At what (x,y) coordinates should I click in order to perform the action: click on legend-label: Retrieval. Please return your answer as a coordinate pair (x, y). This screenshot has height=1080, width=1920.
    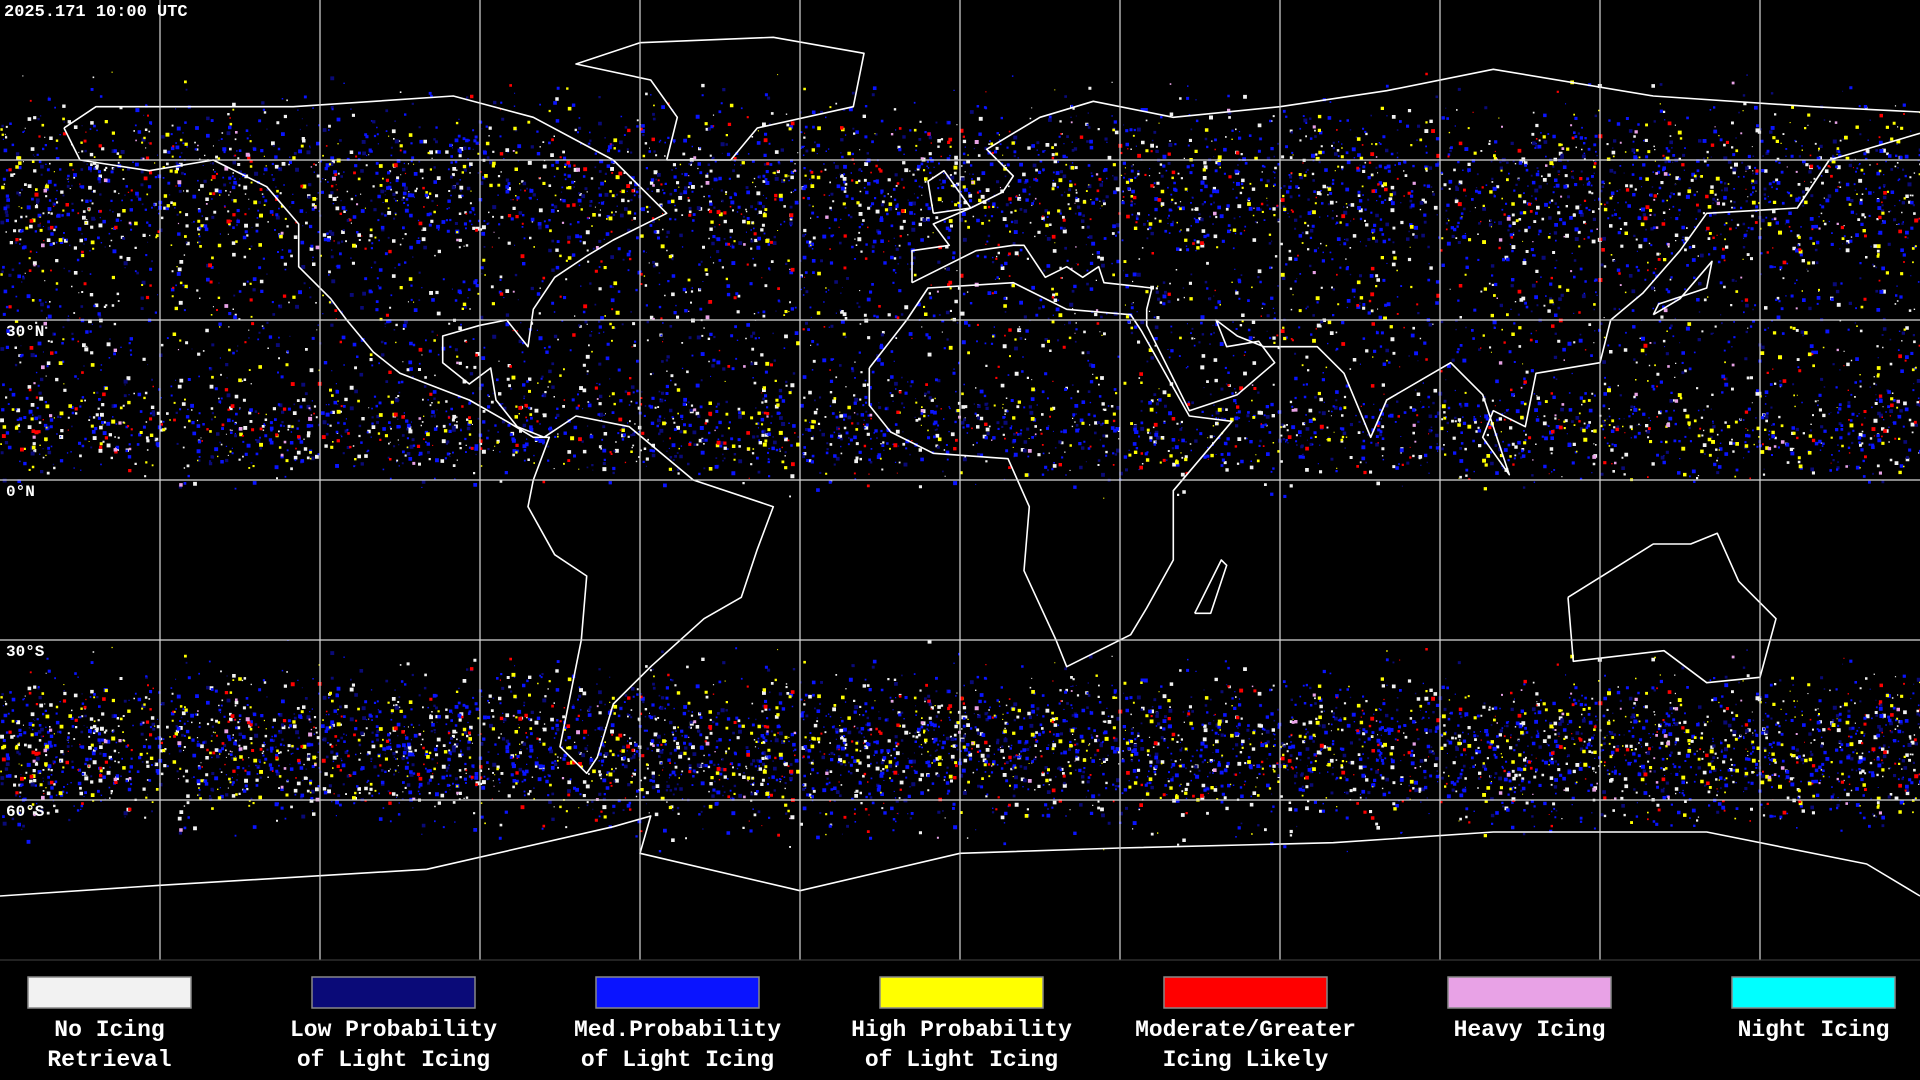
    Looking at the image, I should click on (109, 1060).